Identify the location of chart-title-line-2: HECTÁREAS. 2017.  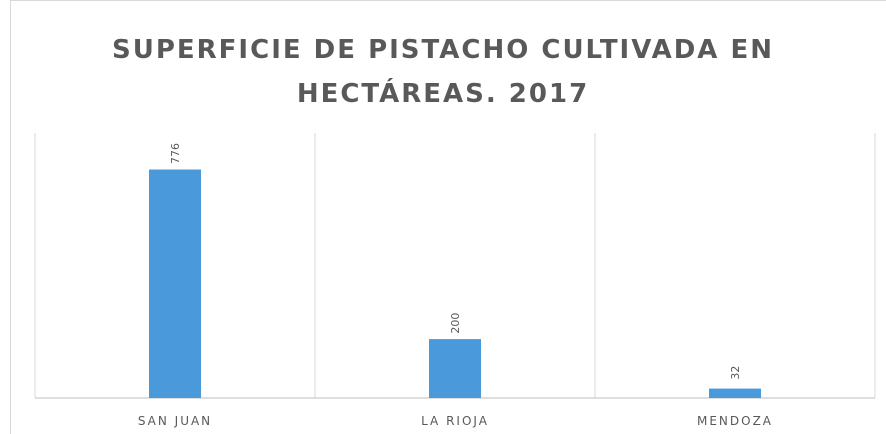
(443, 94).